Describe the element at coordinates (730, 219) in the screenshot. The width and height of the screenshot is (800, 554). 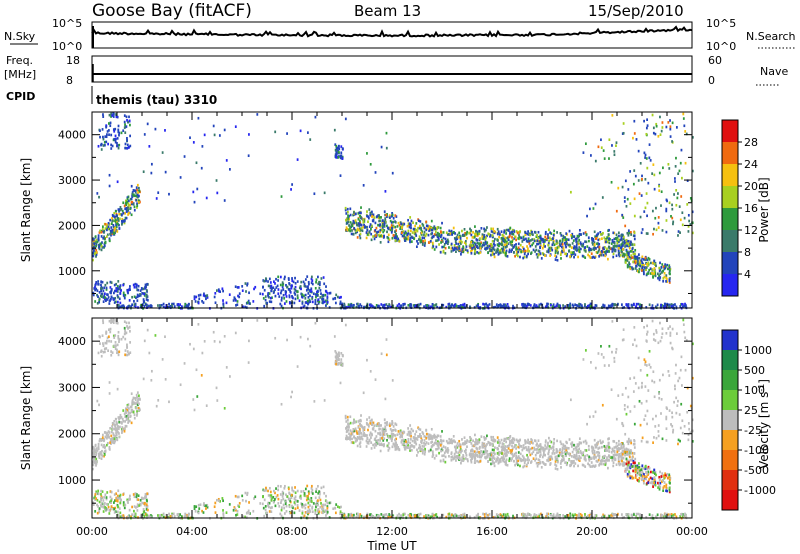
I see `colorbar-swatch` at that location.